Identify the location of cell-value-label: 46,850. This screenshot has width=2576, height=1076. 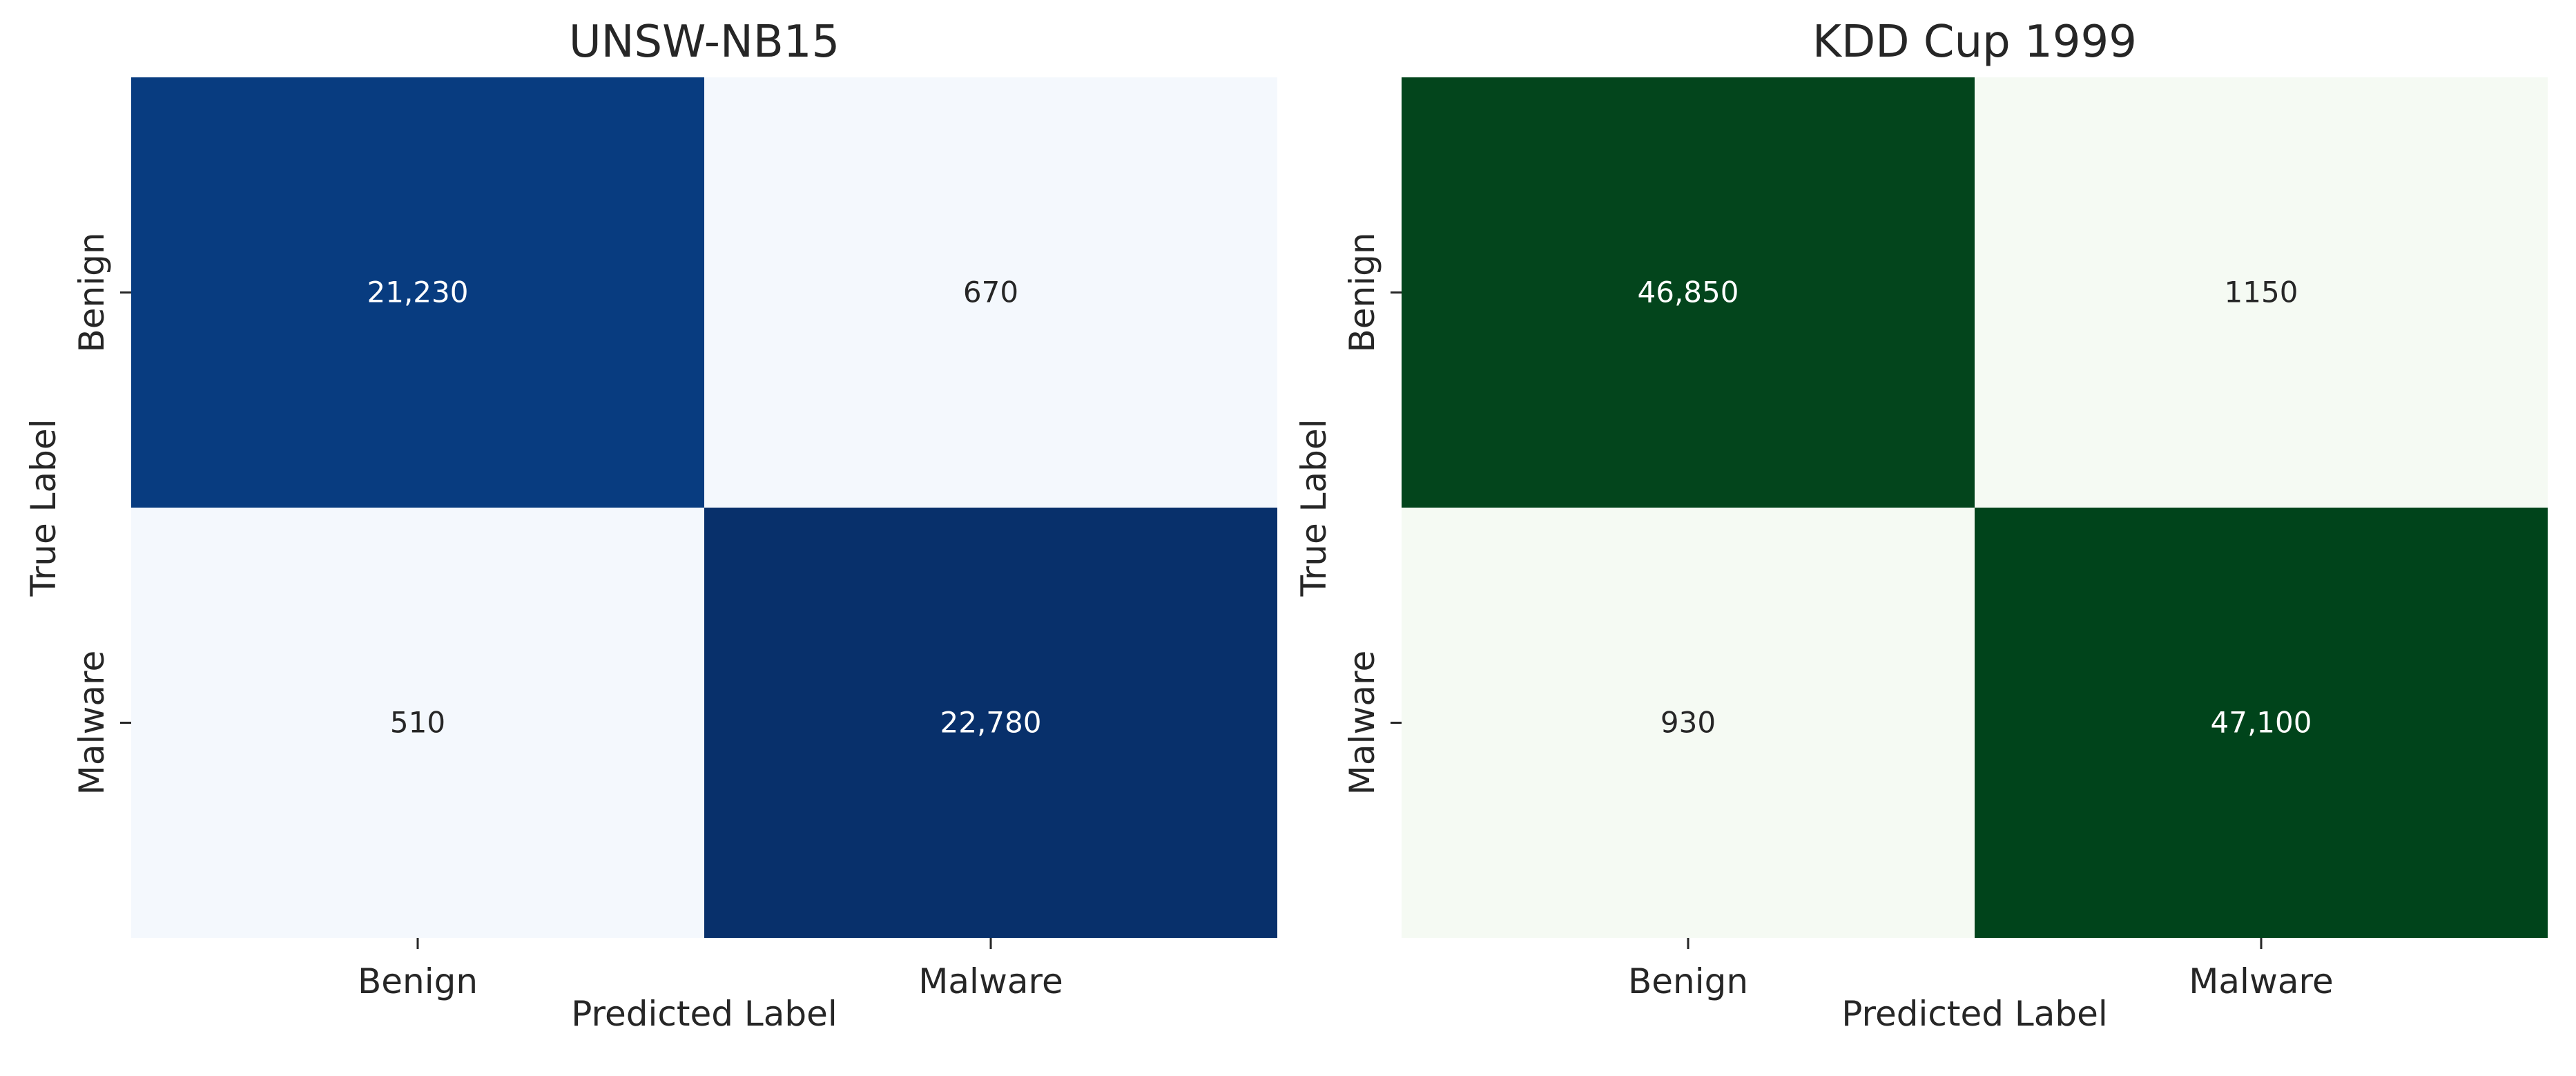
(1689, 292).